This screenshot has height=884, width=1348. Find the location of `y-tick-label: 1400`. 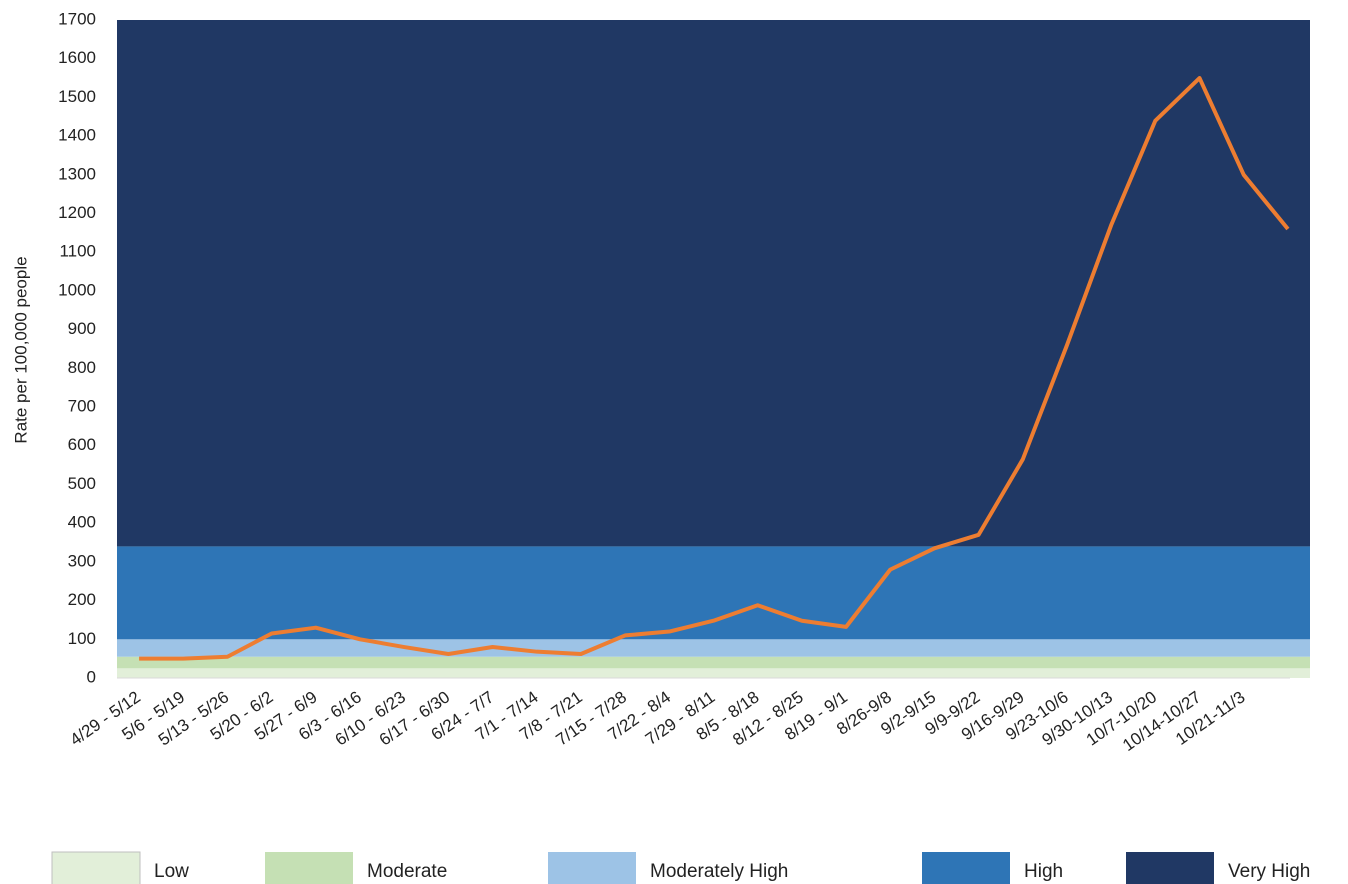

y-tick-label: 1400 is located at coordinates (77, 135).